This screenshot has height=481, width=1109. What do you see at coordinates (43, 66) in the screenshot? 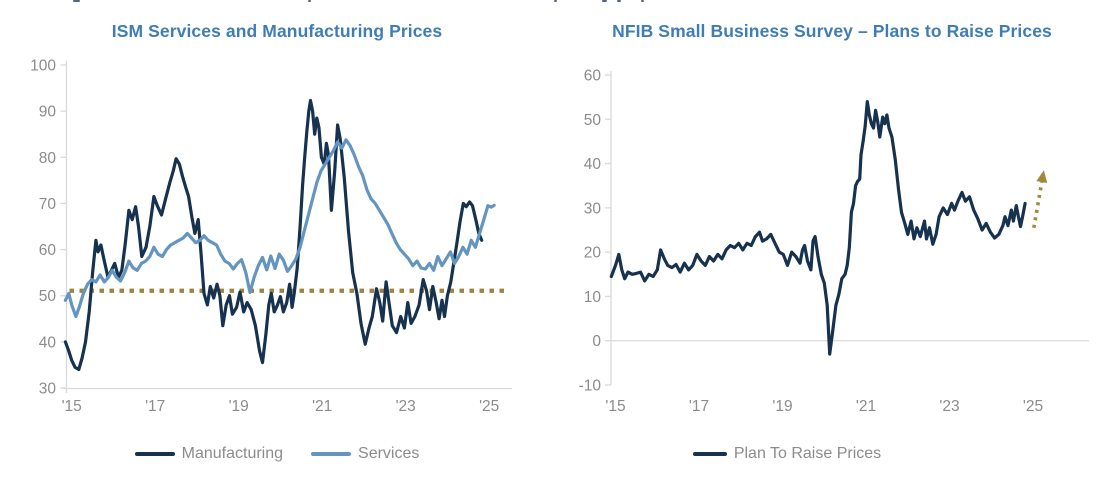
I see `svg-text: 100` at bounding box center [43, 66].